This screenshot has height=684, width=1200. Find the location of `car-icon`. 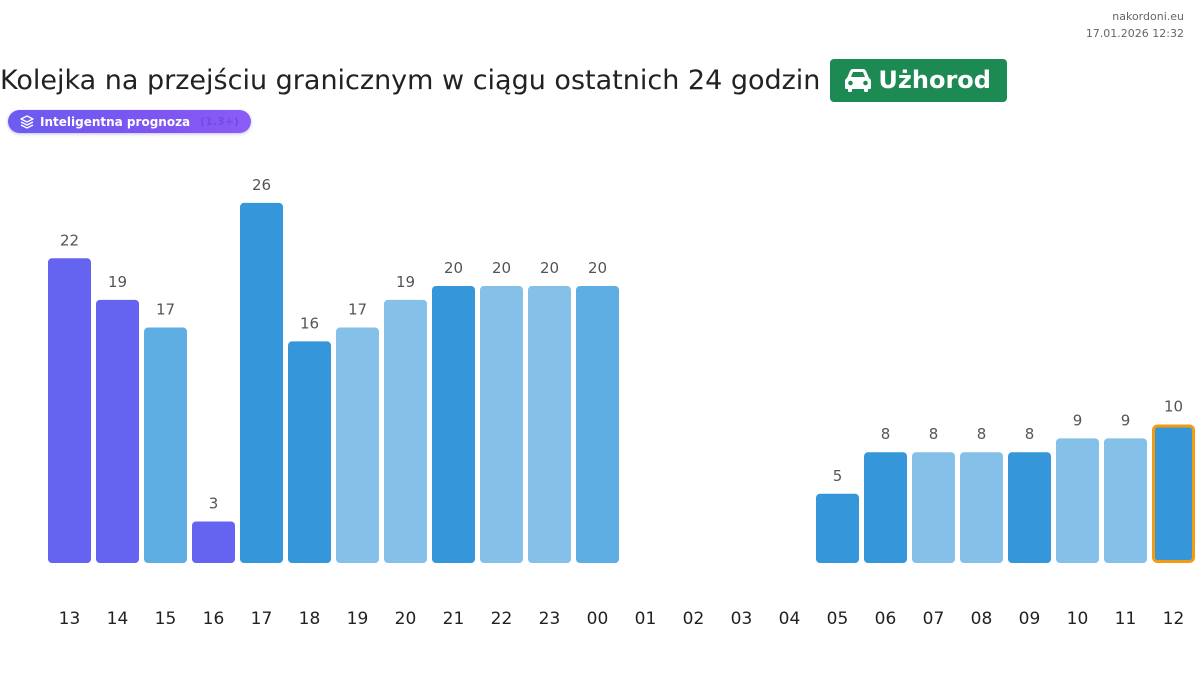

car-icon is located at coordinates (858, 80).